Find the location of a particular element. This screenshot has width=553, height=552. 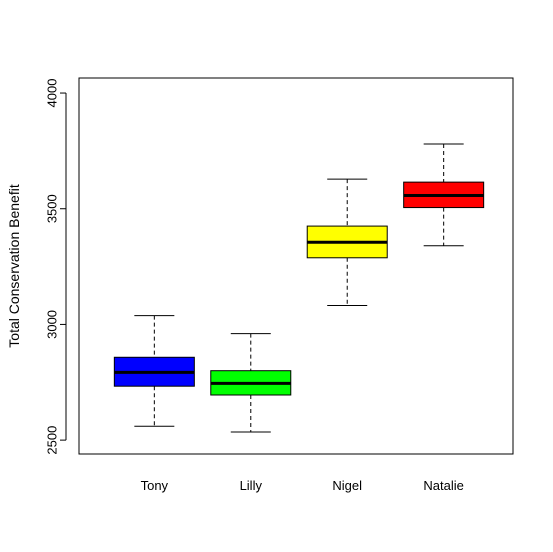

y-tick-label: 2500 is located at coordinates (52, 440).